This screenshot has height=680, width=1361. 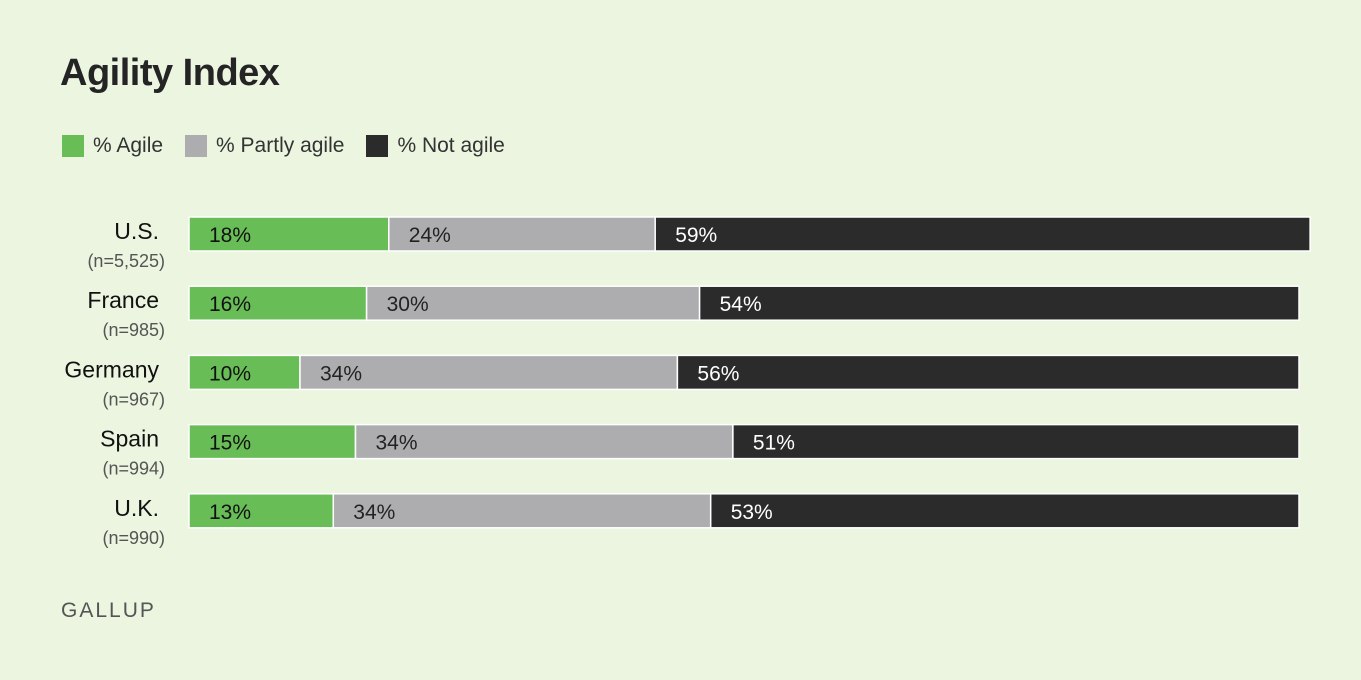 What do you see at coordinates (696, 235) in the screenshot?
I see `value-label-u-s-not-agile: 59%` at bounding box center [696, 235].